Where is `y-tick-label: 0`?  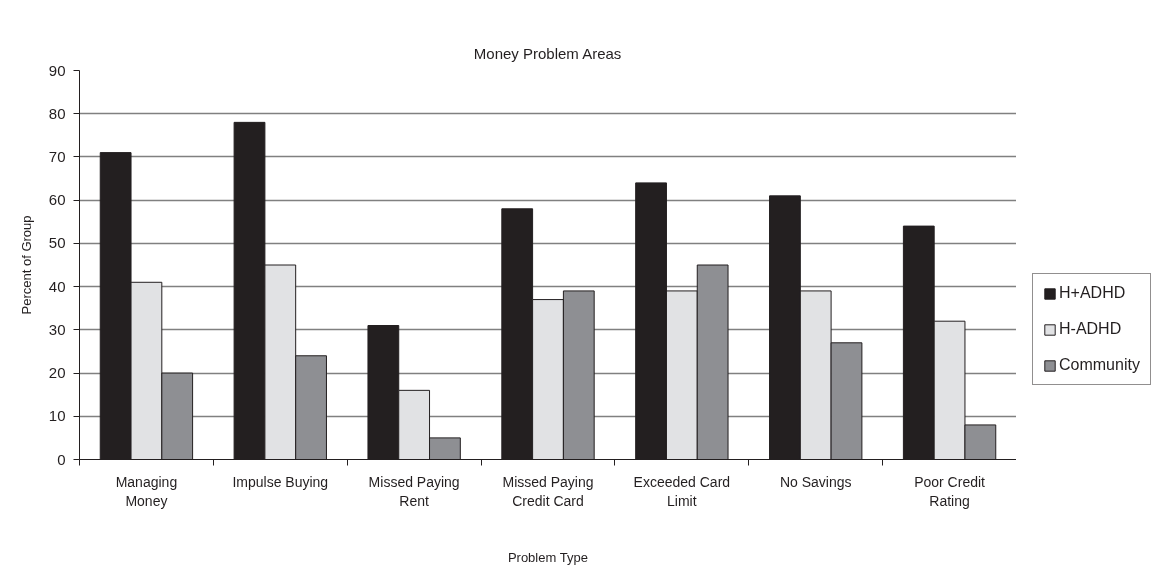 y-tick-label: 0 is located at coordinates (61, 459).